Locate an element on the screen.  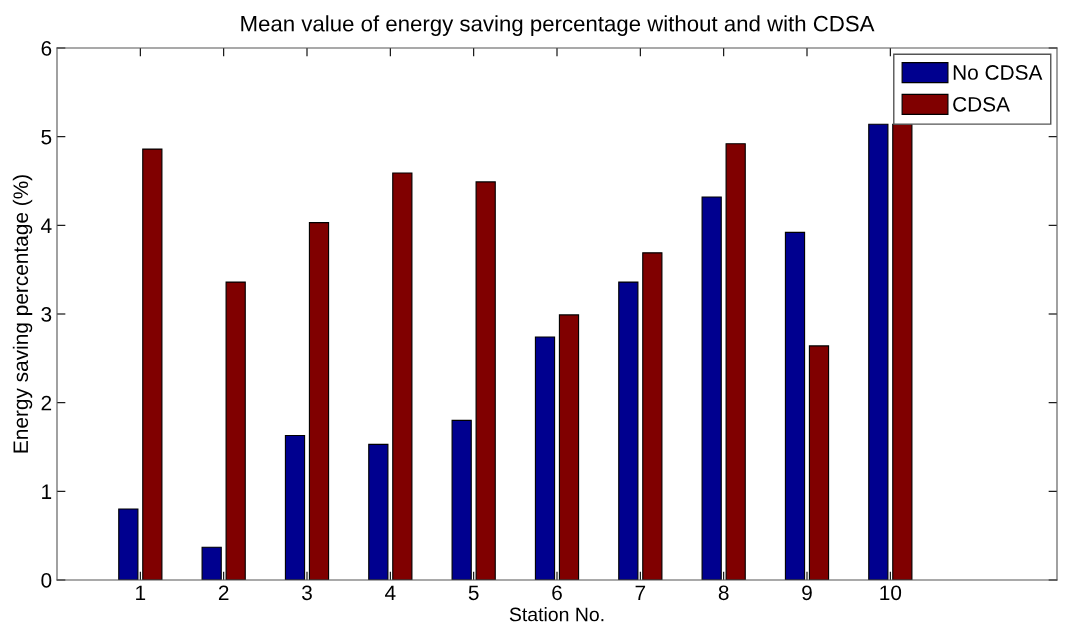
y-axis-title: Energy saving percentage (%) is located at coordinates (22, 314).